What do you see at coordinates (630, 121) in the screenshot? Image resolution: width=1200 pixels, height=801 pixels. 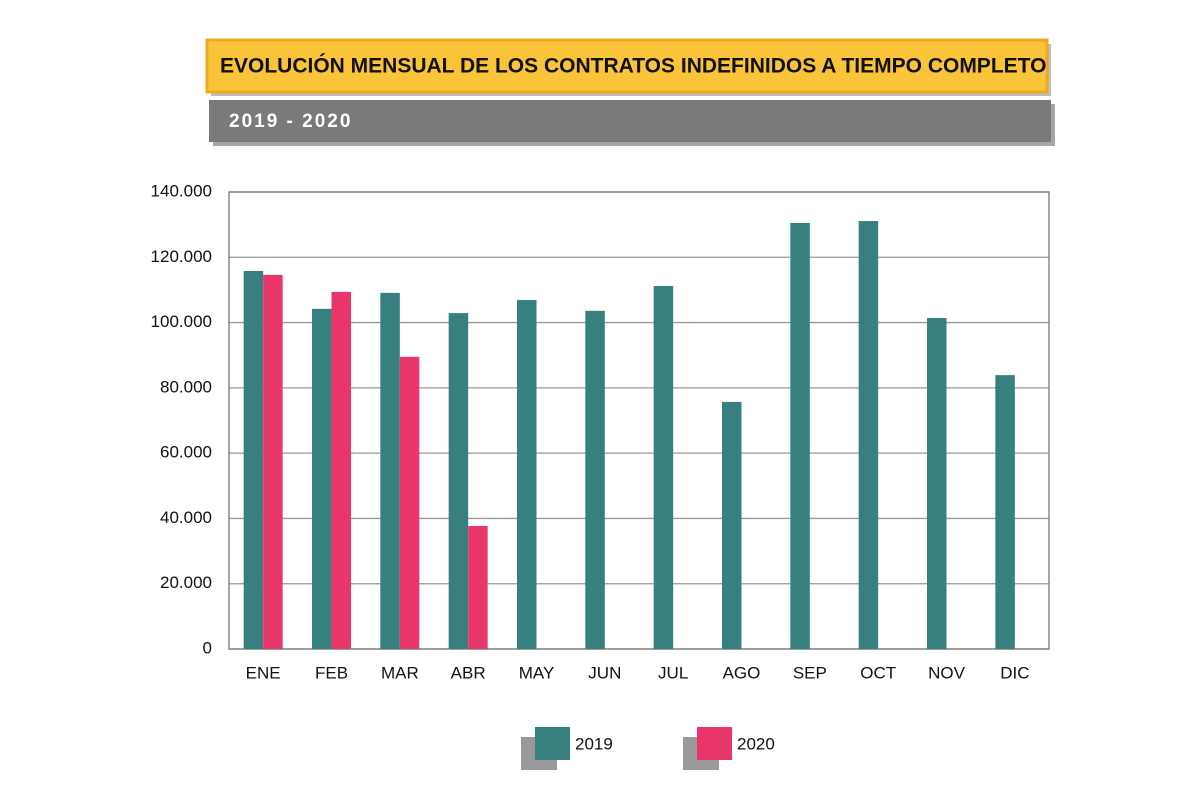 I see `subtitle-box` at bounding box center [630, 121].